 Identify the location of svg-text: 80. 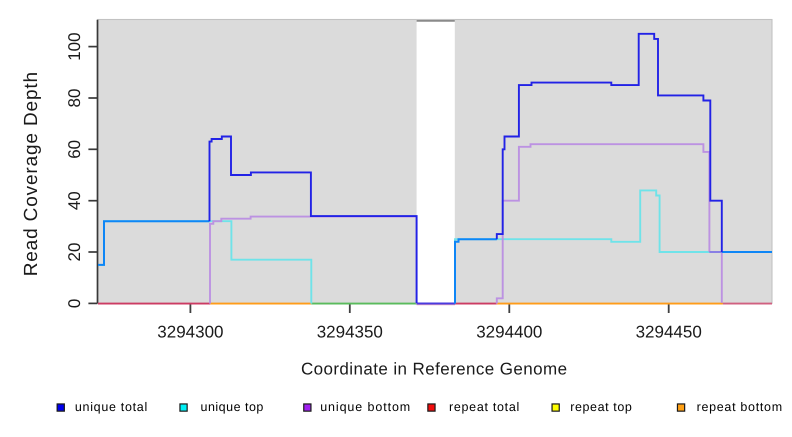
(74, 98).